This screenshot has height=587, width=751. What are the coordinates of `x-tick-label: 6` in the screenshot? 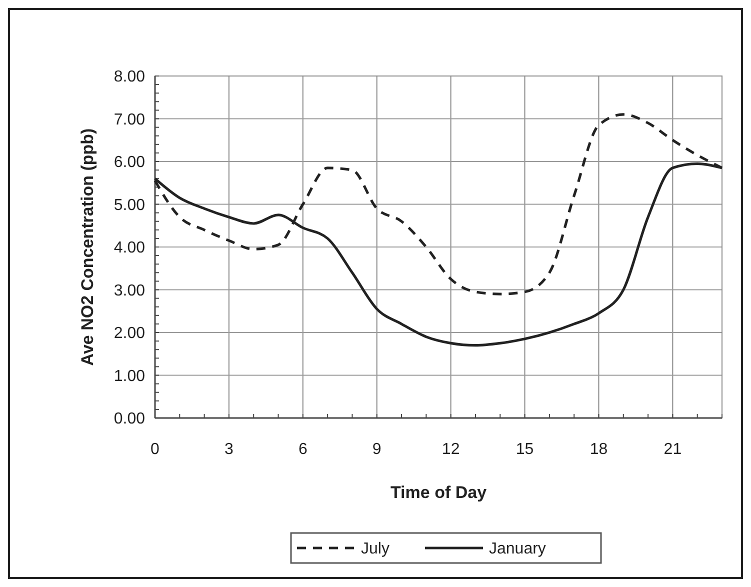 It's located at (303, 449).